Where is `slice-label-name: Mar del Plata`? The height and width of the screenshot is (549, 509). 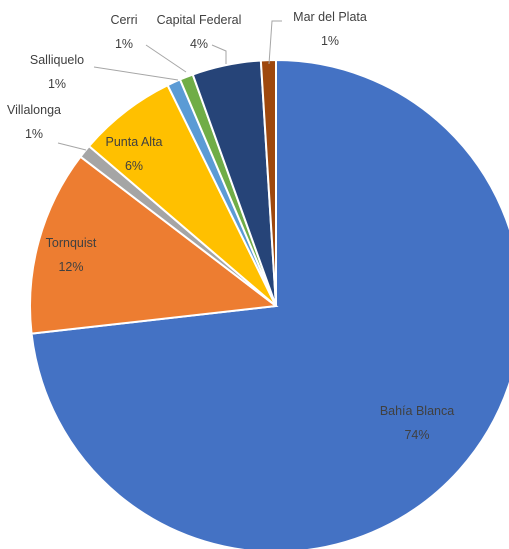 slice-label-name: Mar del Plata is located at coordinates (330, 17).